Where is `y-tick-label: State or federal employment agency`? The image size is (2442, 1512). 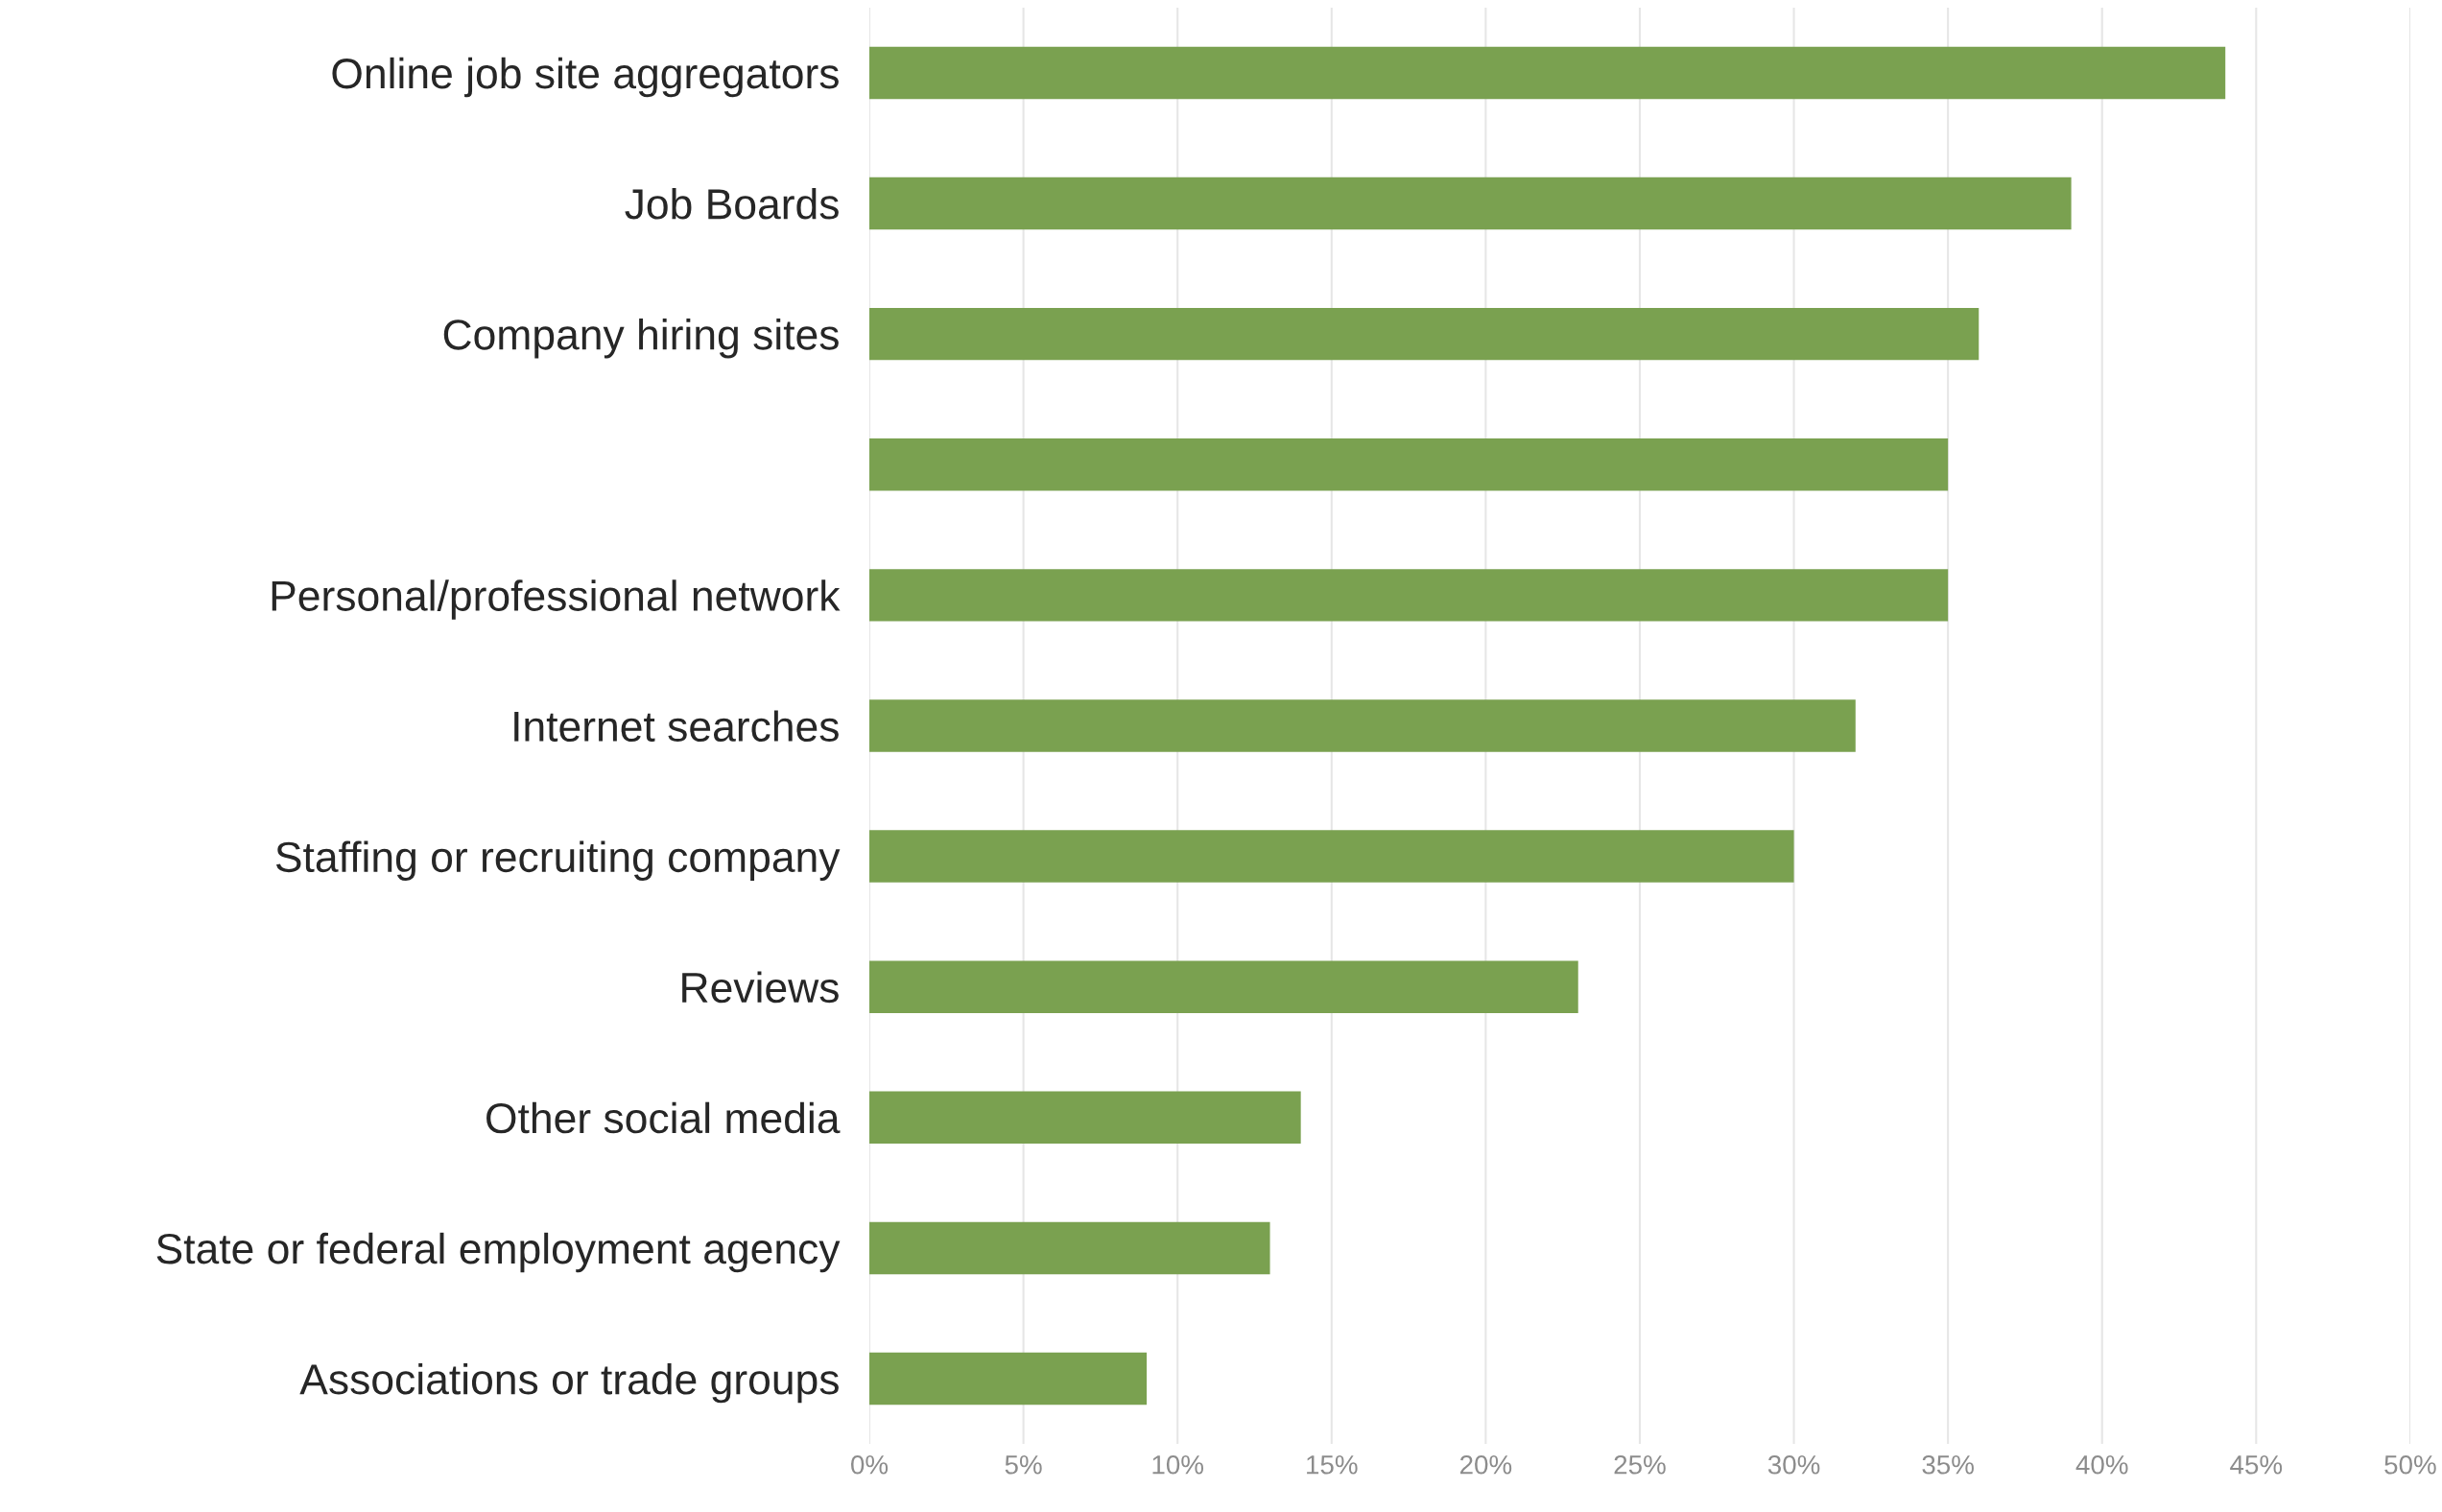
y-tick-label: State or federal employment agency is located at coordinates (498, 1252).